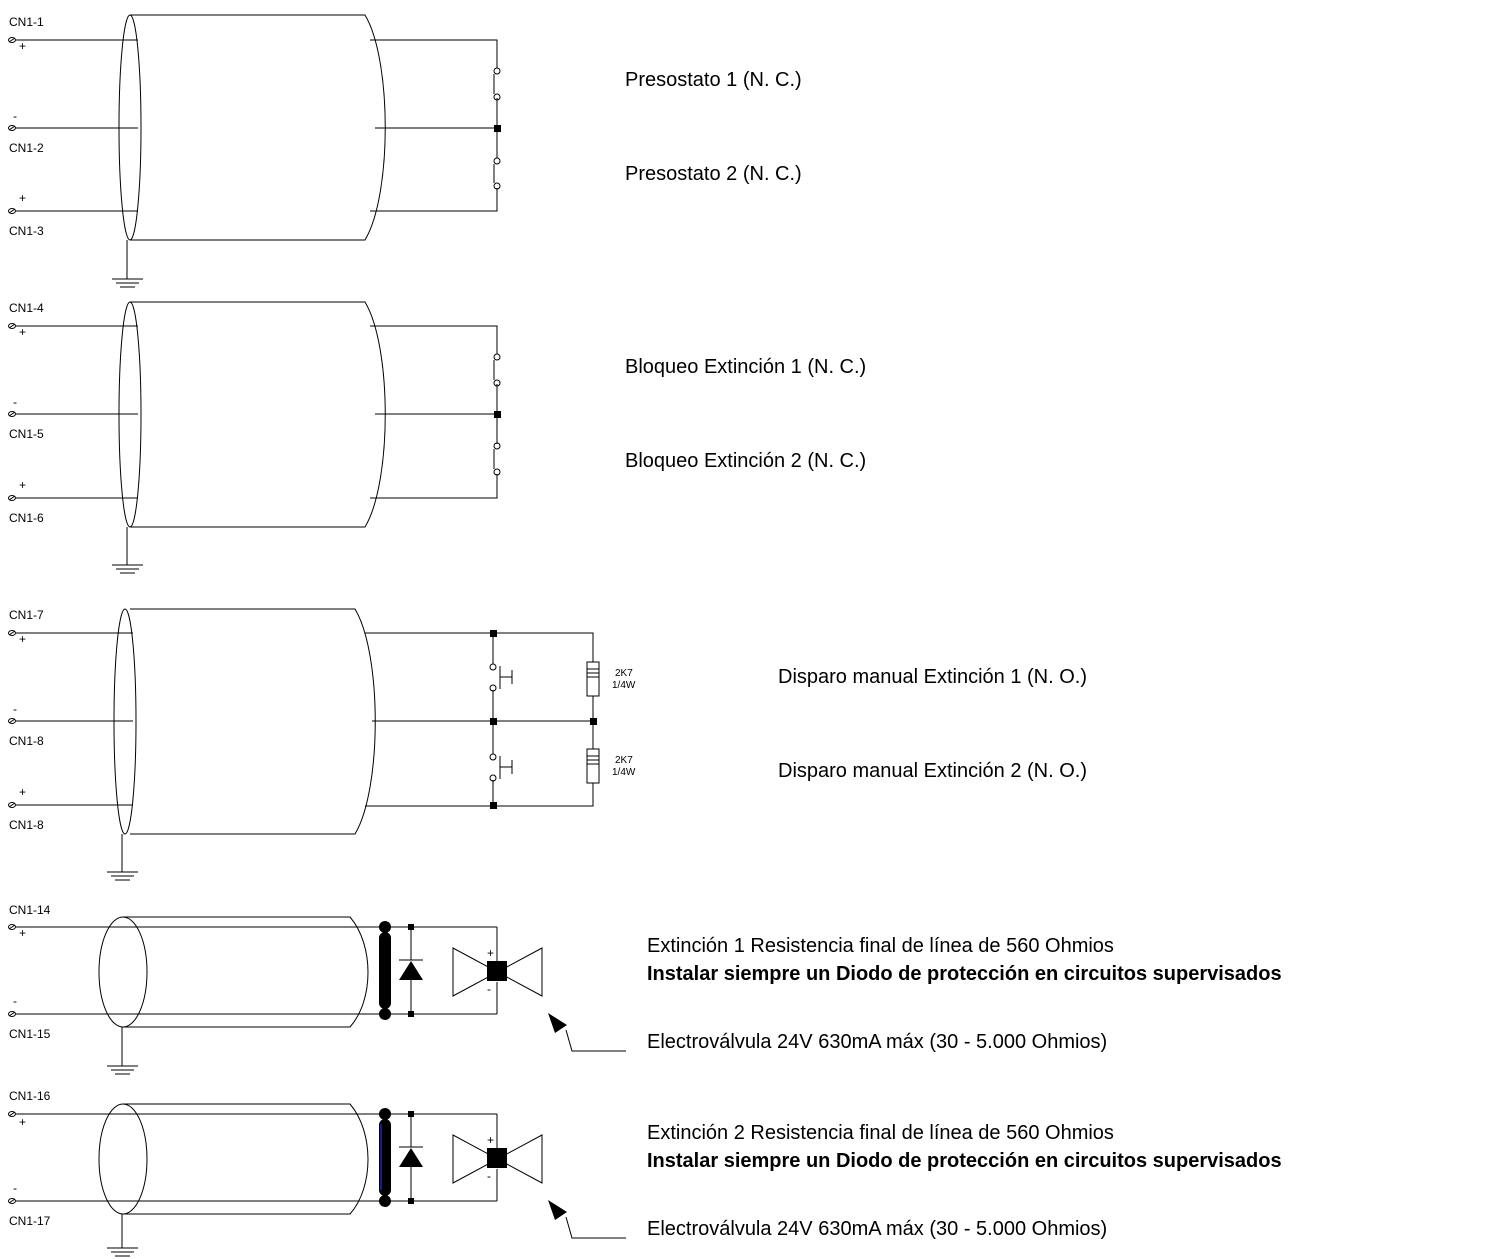 The width and height of the screenshot is (1492, 1259). What do you see at coordinates (713, 80) in the screenshot?
I see `presostato-1-label: Presostato 1 (N. C.)` at bounding box center [713, 80].